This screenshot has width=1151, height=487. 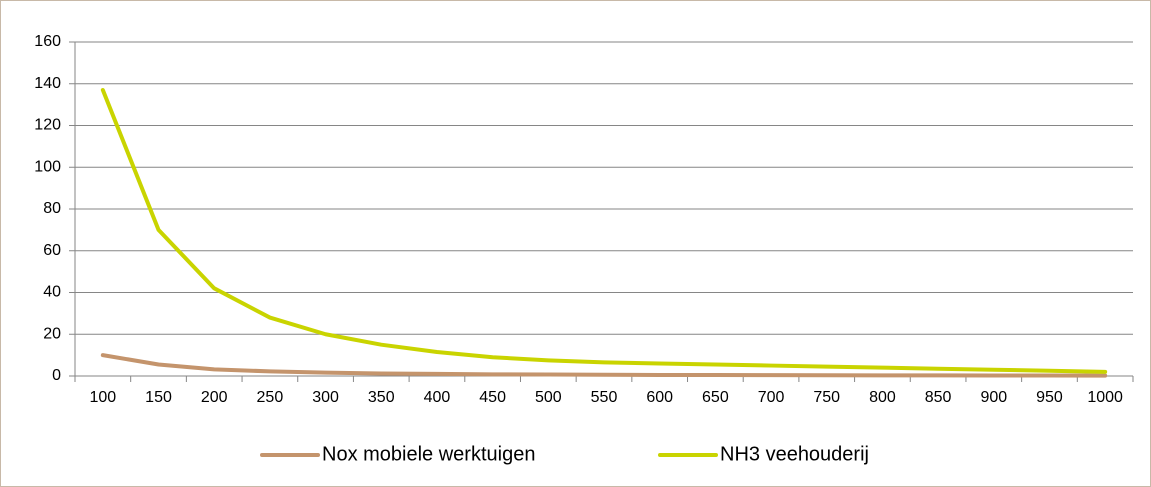 What do you see at coordinates (938, 397) in the screenshot?
I see `x-tick-label: 850` at bounding box center [938, 397].